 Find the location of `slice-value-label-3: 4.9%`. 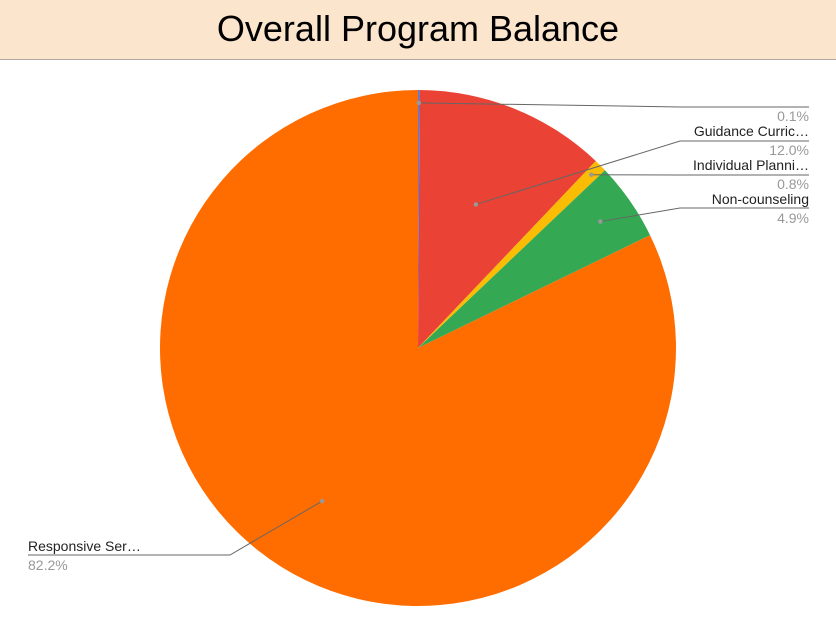

slice-value-label-3: 4.9% is located at coordinates (793, 218).